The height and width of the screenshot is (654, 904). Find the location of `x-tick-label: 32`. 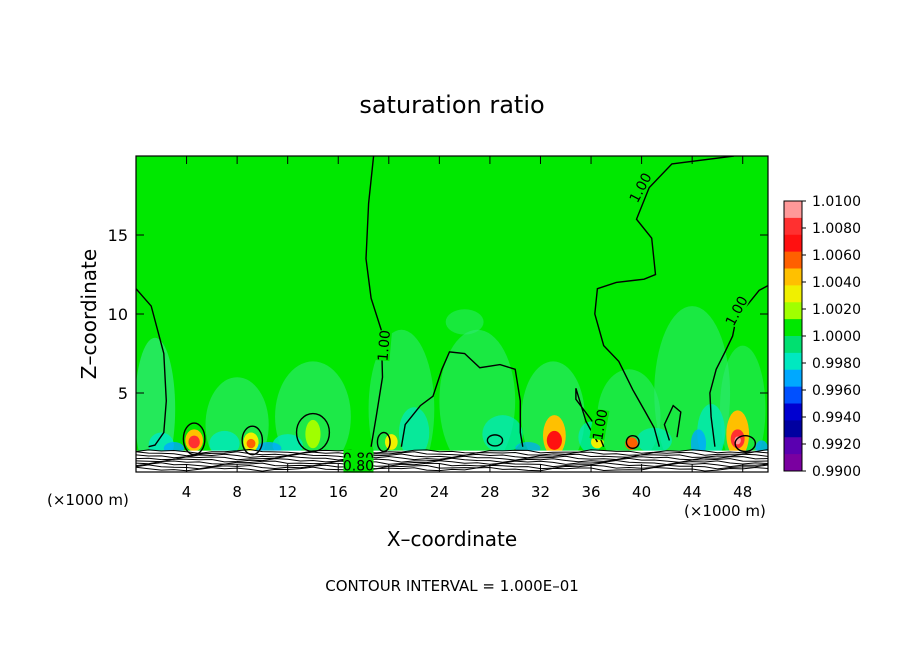

x-tick-label: 32 is located at coordinates (540, 492).